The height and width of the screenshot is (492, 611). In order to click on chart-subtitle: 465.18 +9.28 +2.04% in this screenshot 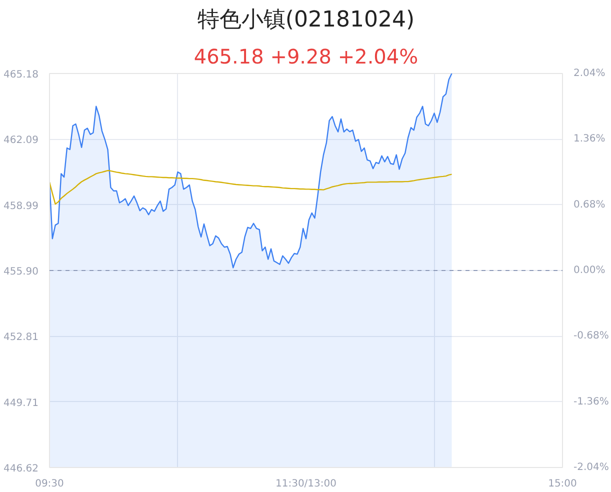, I will do `click(306, 56)`.